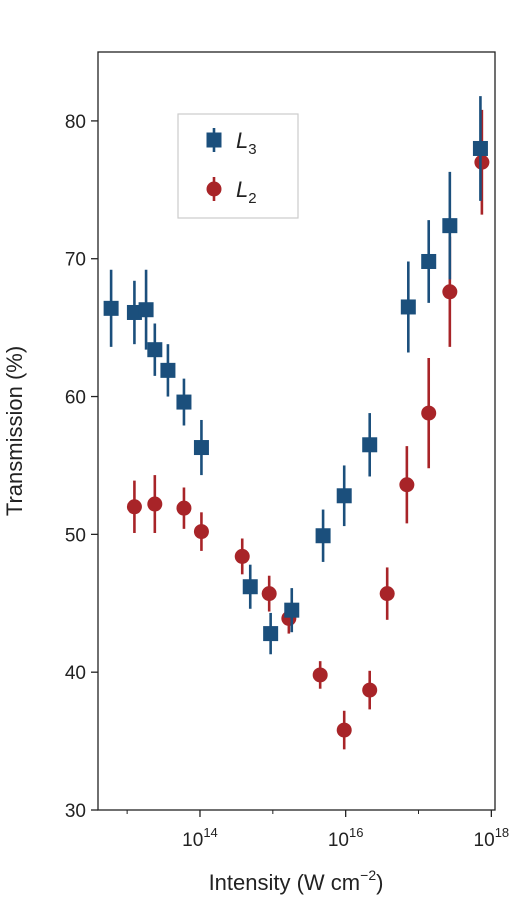  Describe the element at coordinates (14, 431) in the screenshot. I see `y-axis-label: Transmission (%)` at that location.